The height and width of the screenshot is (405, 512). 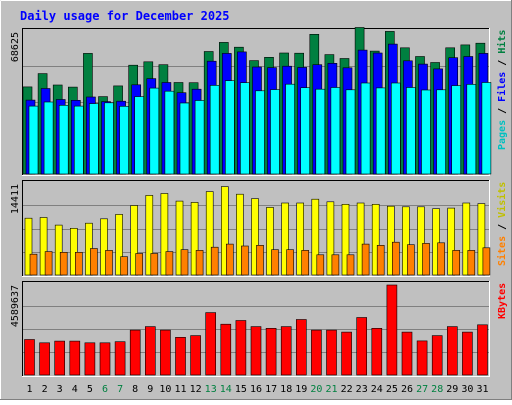 What do you see at coordinates (392, 389) in the screenshot?
I see `x-tick-label-day-25: 25` at bounding box center [392, 389].